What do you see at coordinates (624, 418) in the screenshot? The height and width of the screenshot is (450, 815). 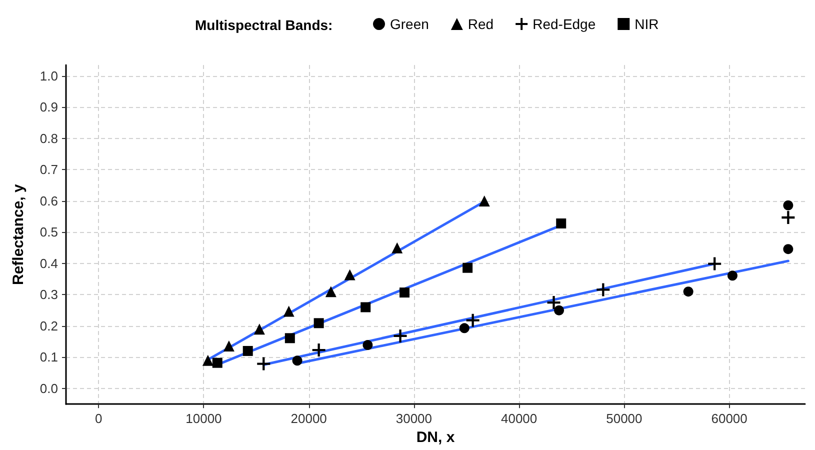 I see `x-tick-label: 50000` at bounding box center [624, 418].